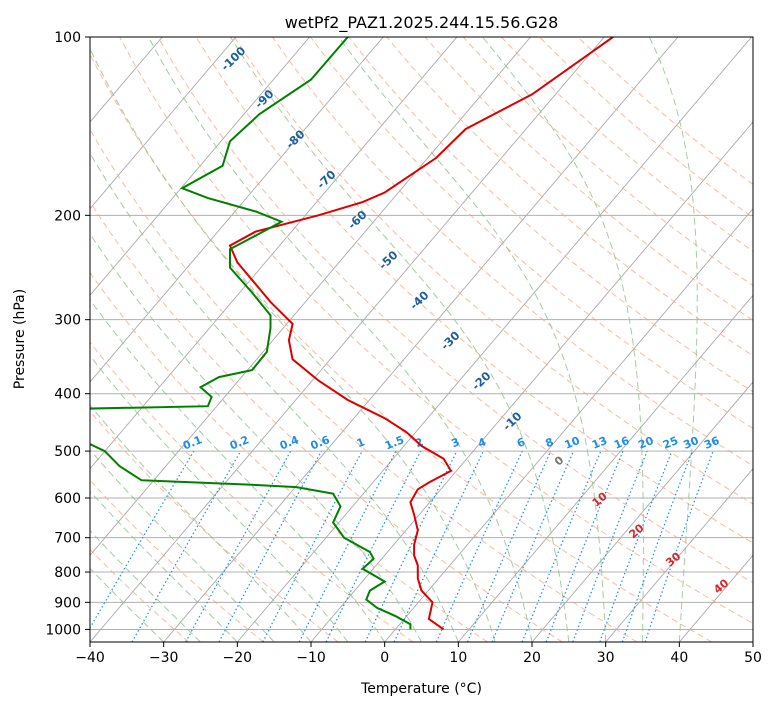 This screenshot has height=708, width=775. I want to click on dry-adiabat-label: -30, so click(450, 340).